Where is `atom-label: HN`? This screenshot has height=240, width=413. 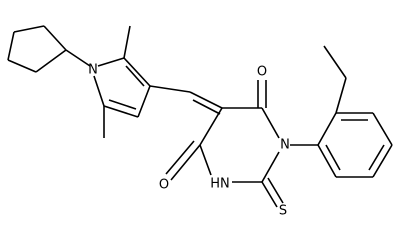
atom-label: HN is located at coordinates (220, 184).